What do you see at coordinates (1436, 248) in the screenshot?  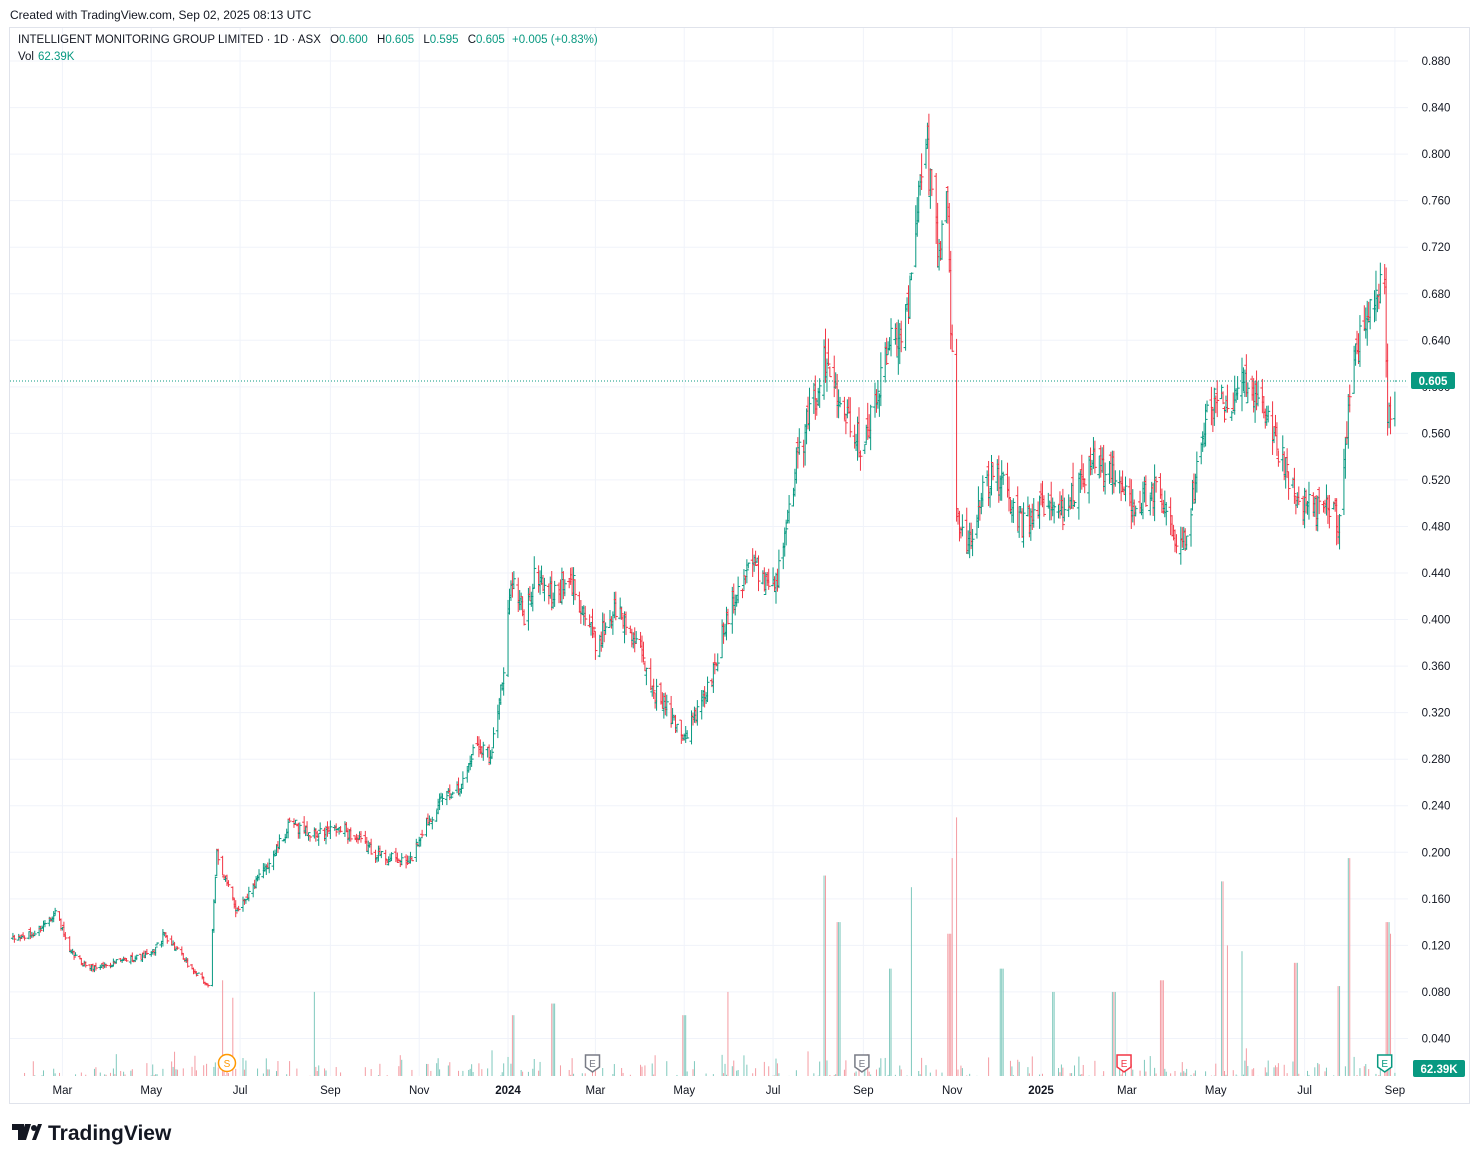 I see `y-tick-label: 0.720` at bounding box center [1436, 248].